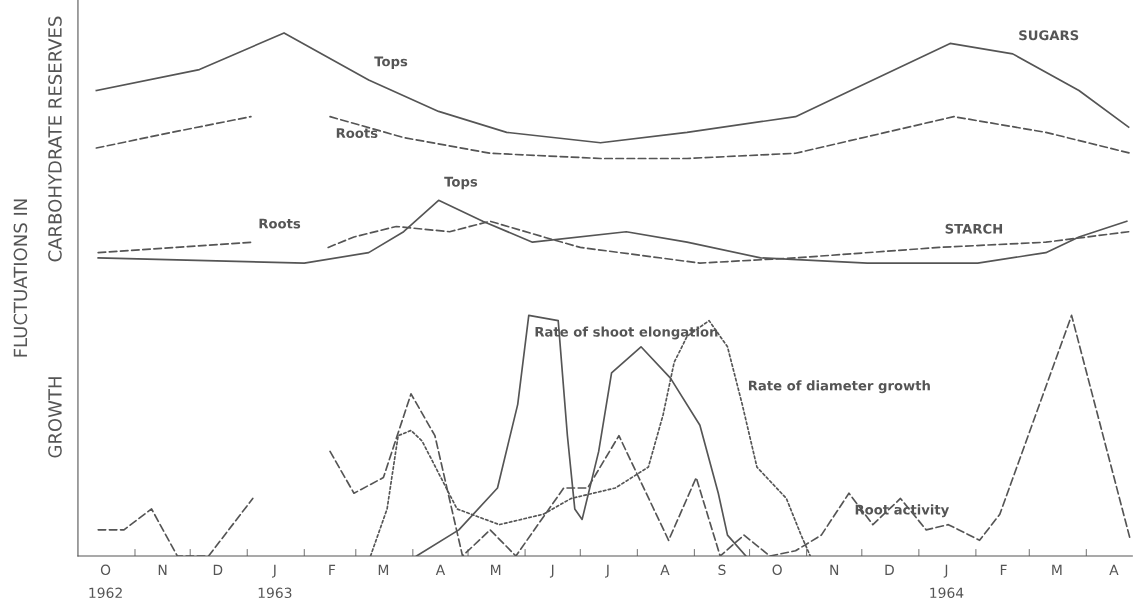 The height and width of the screenshot is (610, 1138). Describe the element at coordinates (722, 570) in the screenshot. I see `x-tick-label: S` at that location.